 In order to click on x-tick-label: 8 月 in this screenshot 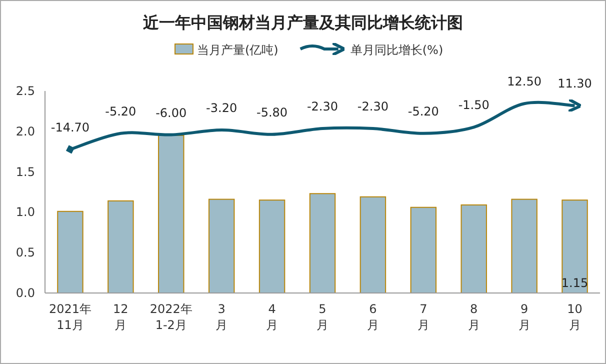, I will do `click(474, 317)`.